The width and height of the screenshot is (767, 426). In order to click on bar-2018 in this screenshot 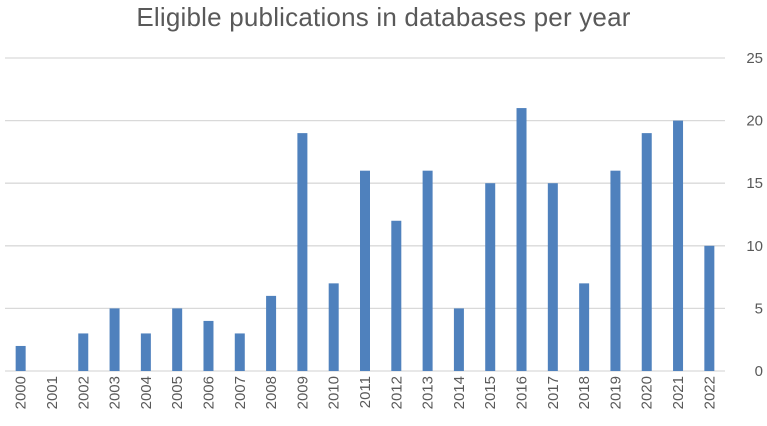, I will do `click(584, 327)`.